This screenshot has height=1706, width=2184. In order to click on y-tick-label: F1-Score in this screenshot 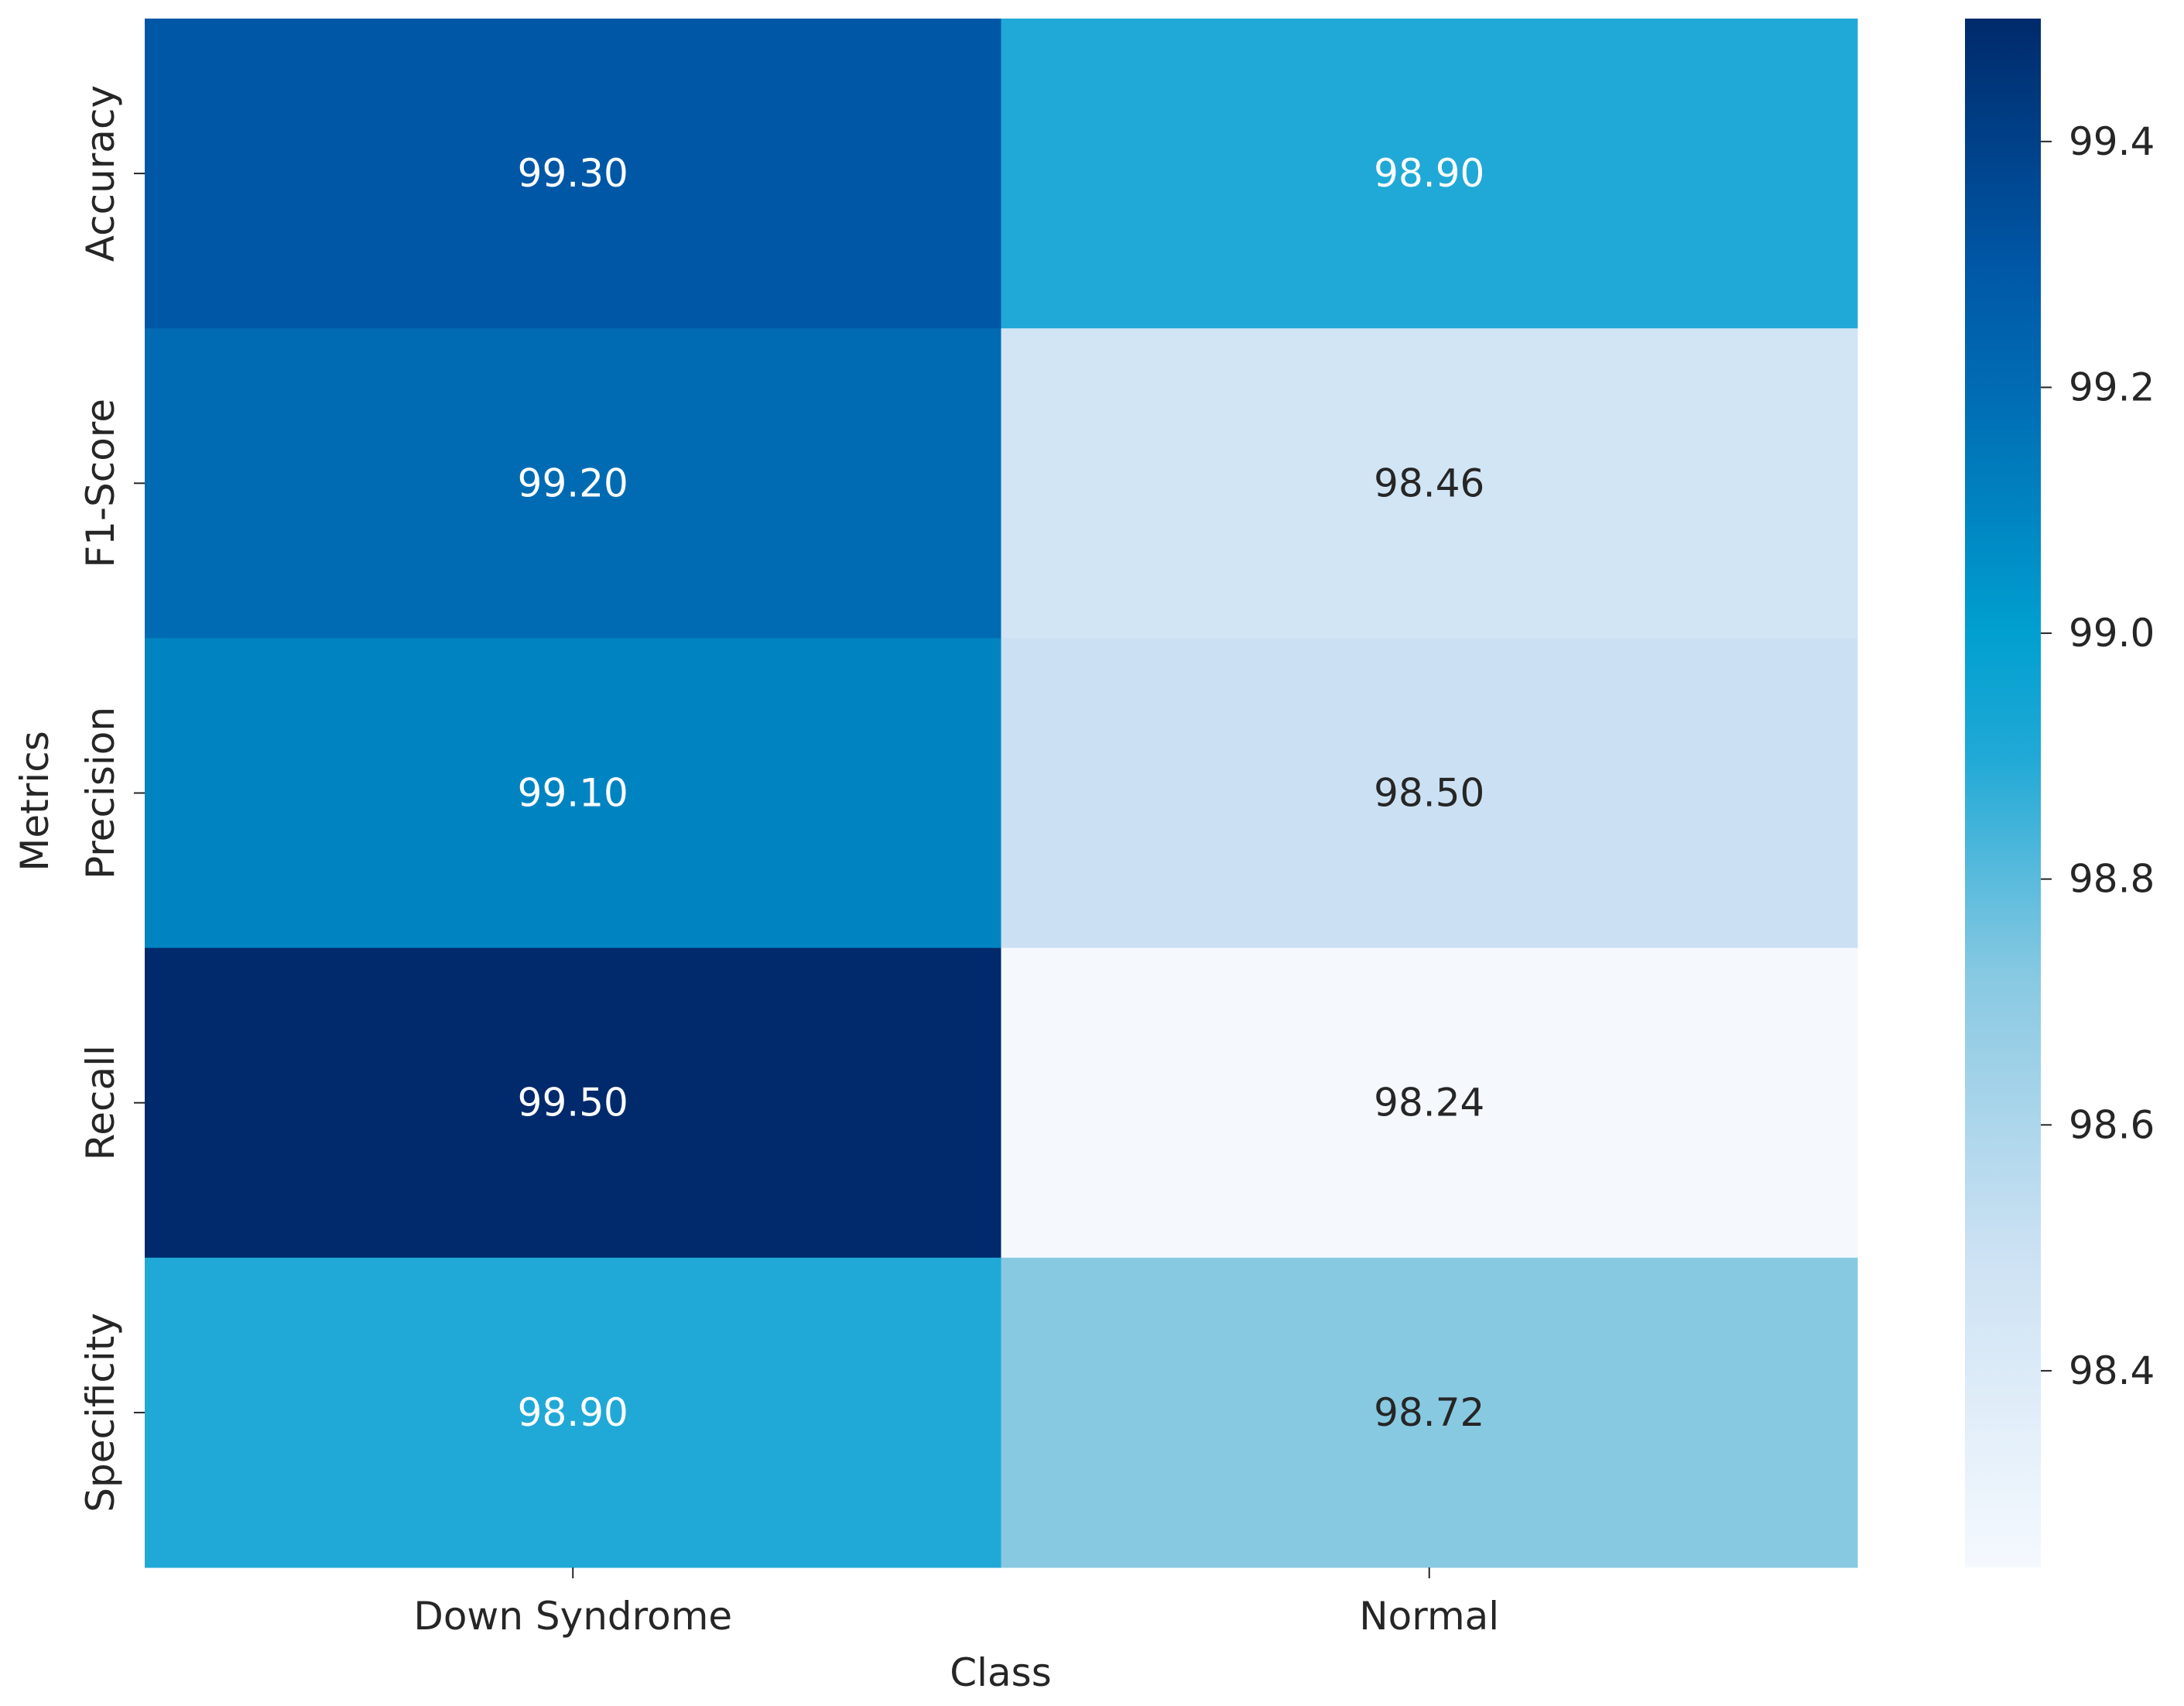, I will do `click(100, 483)`.